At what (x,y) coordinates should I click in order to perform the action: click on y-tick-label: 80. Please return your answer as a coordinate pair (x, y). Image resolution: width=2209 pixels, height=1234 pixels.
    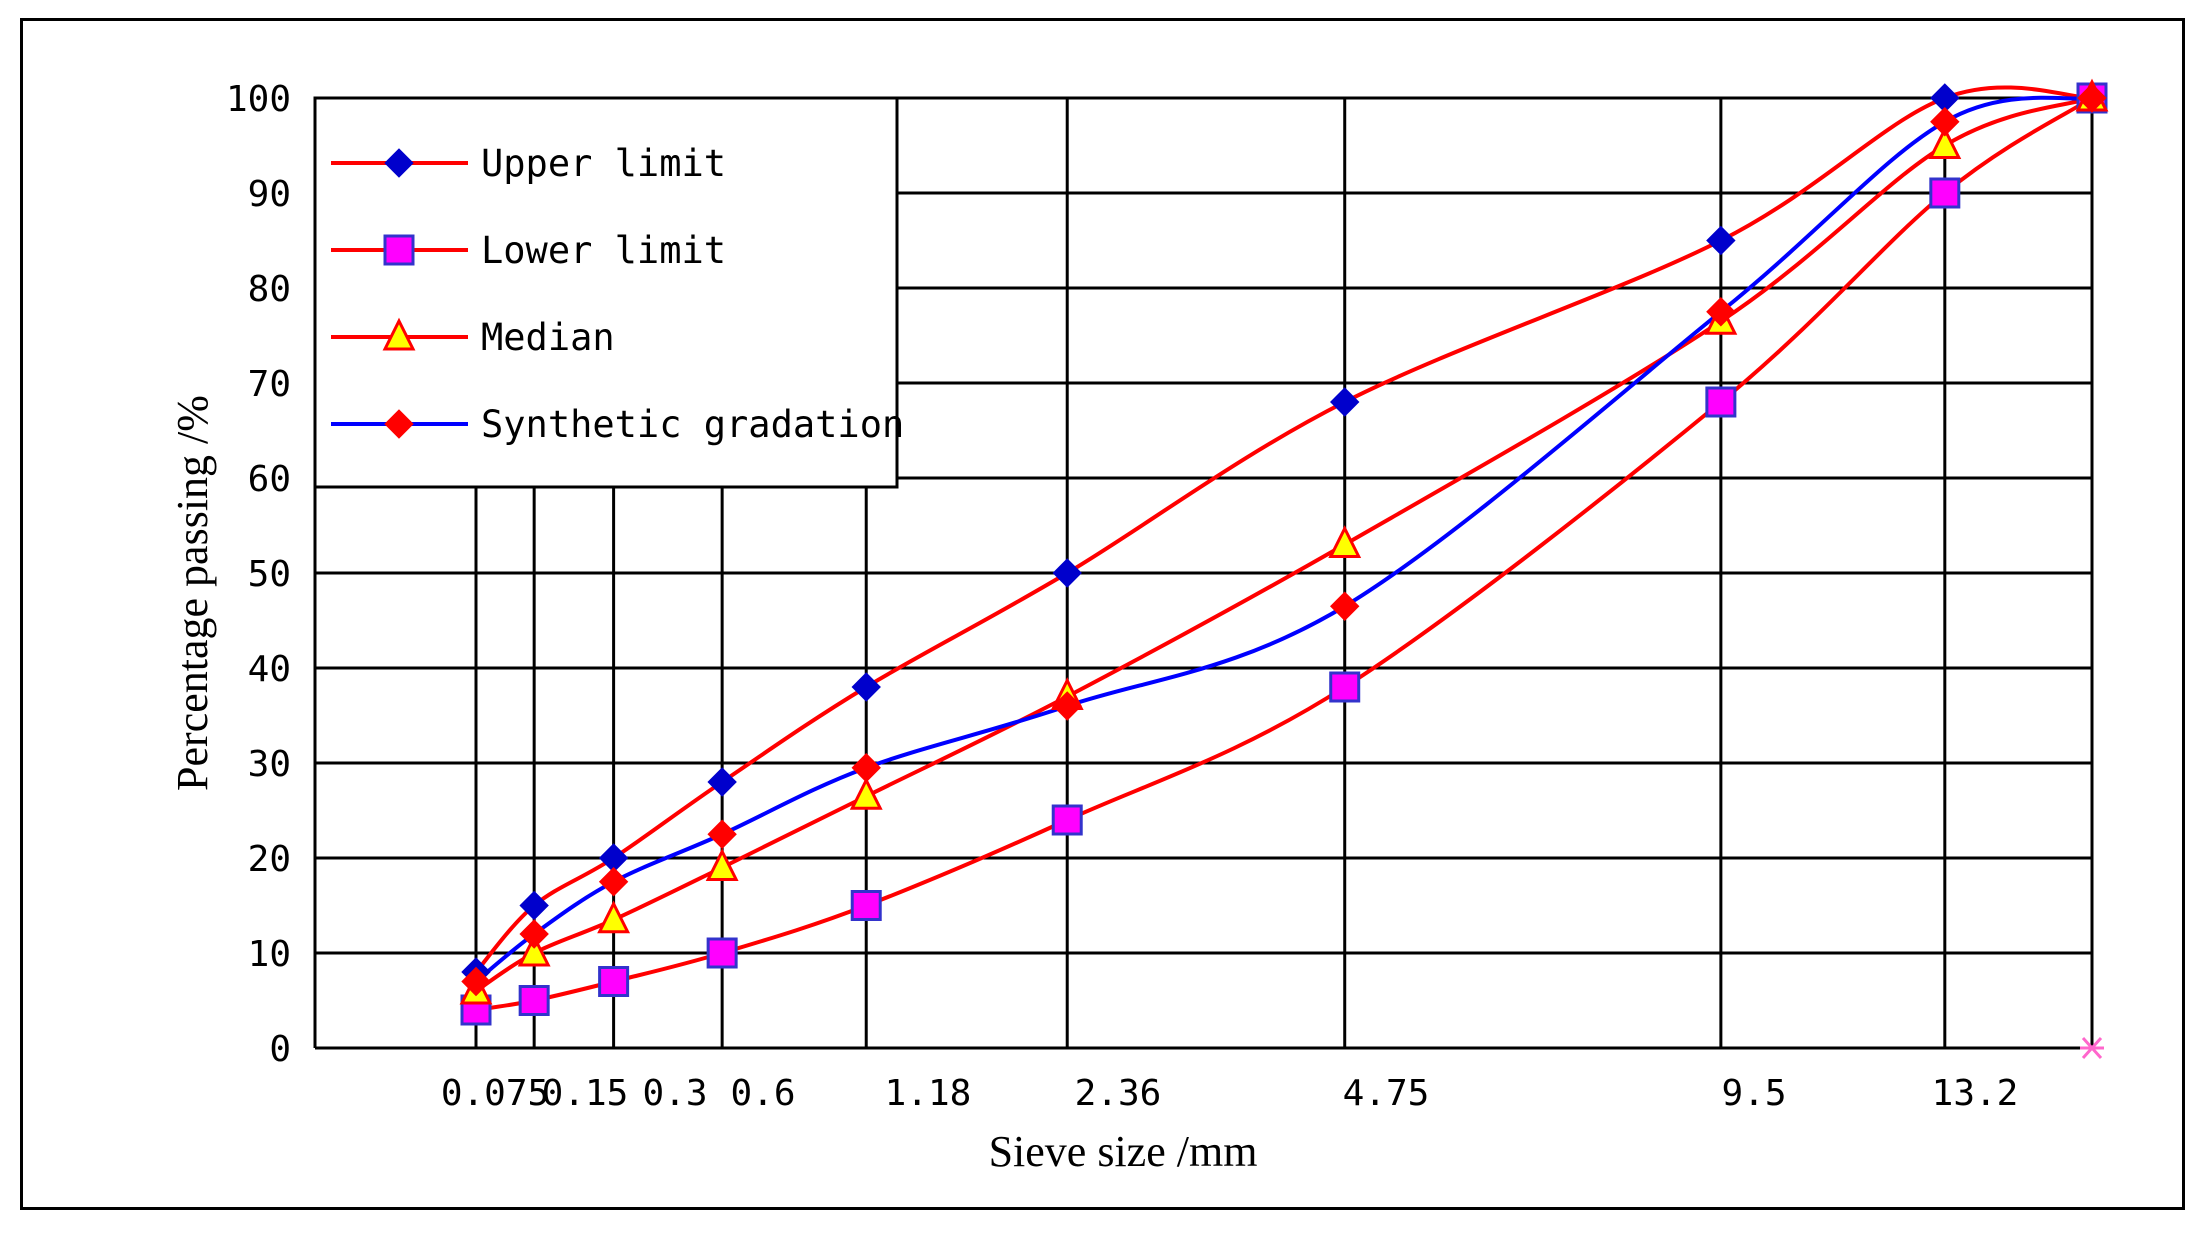
    Looking at the image, I should click on (269, 289).